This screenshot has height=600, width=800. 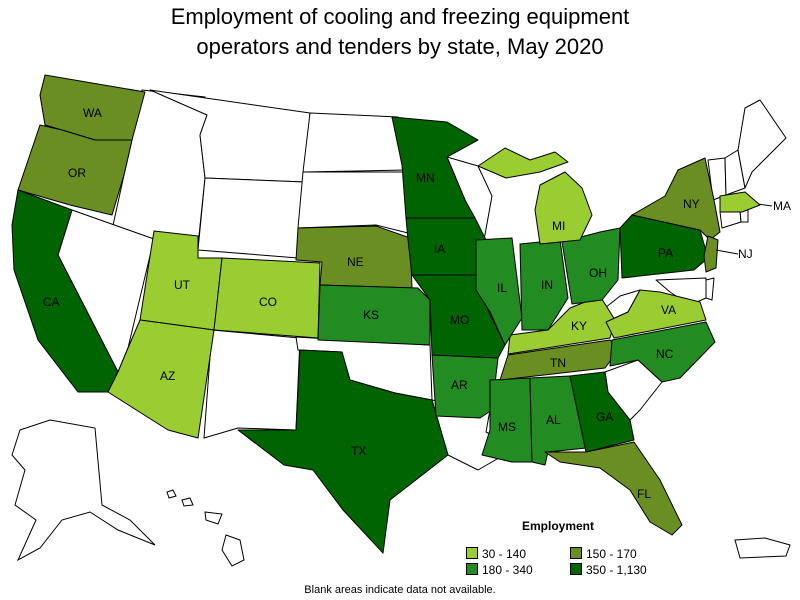 I want to click on state-ky, so click(x=561, y=325).